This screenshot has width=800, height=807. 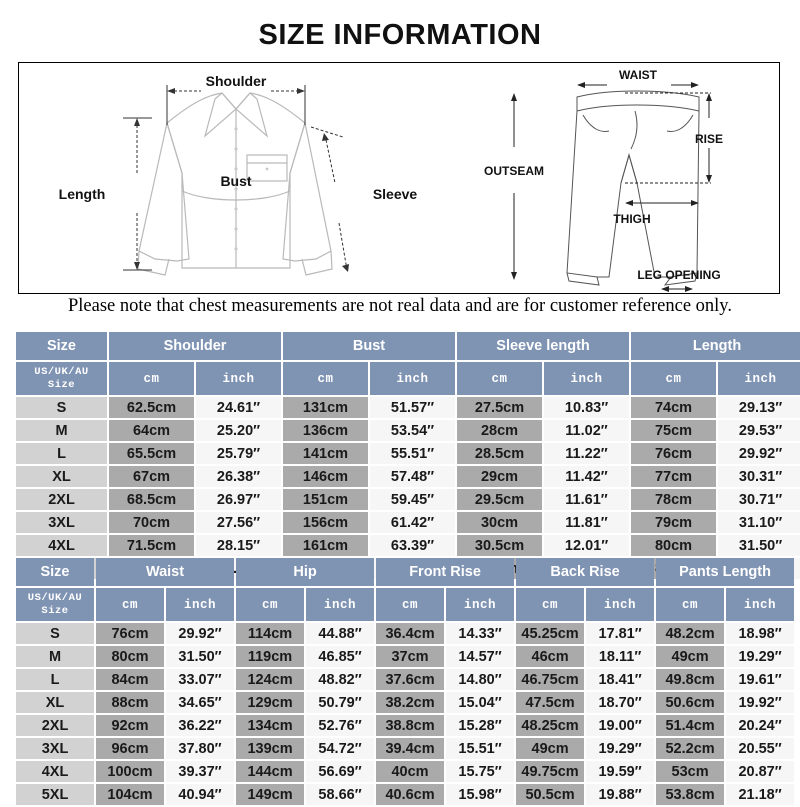 I want to click on inch-cell: 18.98″, so click(x=760, y=633).